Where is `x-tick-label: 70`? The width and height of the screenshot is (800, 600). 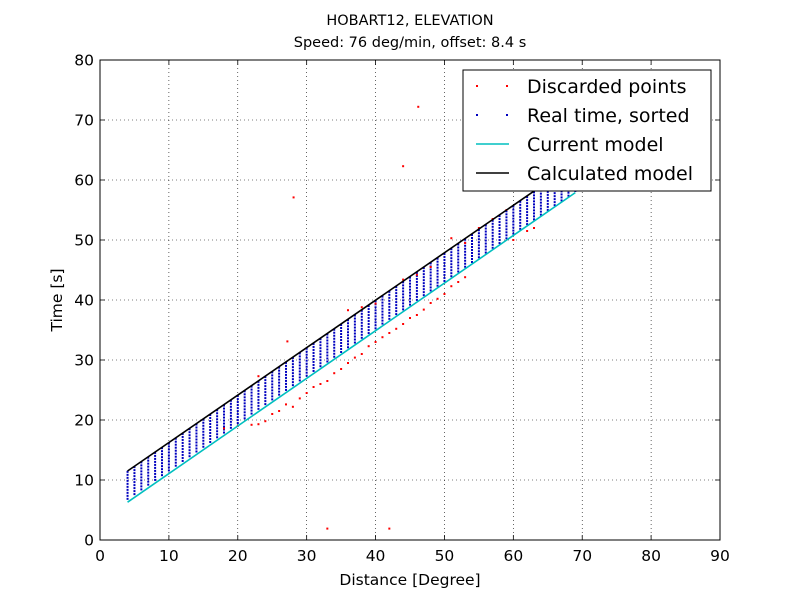
x-tick-label: 70 is located at coordinates (582, 556).